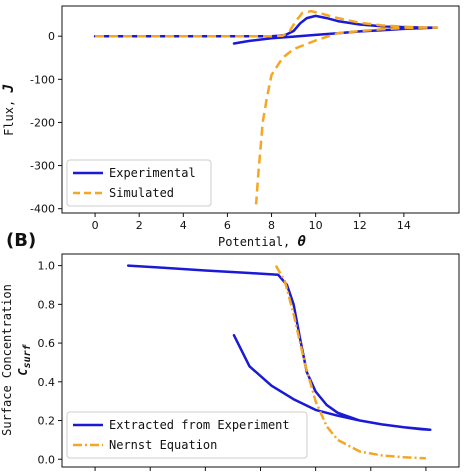  I want to click on panel-a-x-tick-label: 12, so click(360, 225).